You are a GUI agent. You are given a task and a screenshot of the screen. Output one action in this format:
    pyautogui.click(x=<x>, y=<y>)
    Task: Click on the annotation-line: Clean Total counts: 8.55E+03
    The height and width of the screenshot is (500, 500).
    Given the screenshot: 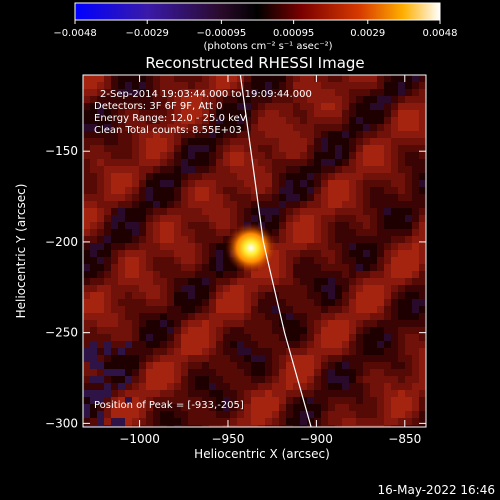 What is the action you would take?
    pyautogui.click(x=168, y=130)
    